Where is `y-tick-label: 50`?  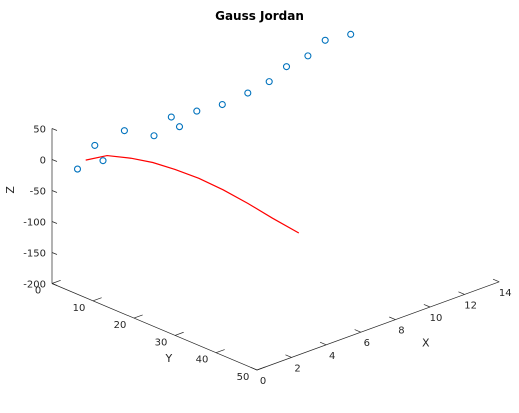
y-tick-label: 50 is located at coordinates (243, 377).